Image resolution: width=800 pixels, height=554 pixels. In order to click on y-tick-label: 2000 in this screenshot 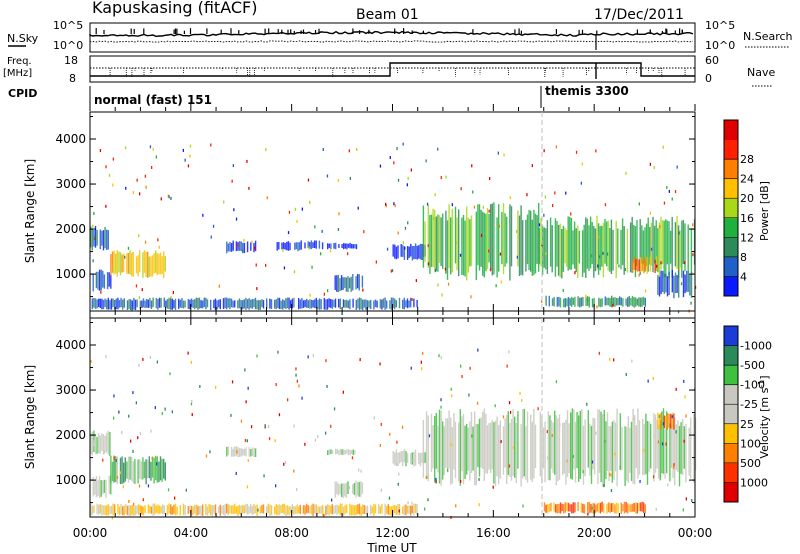, I will do `click(70, 435)`.